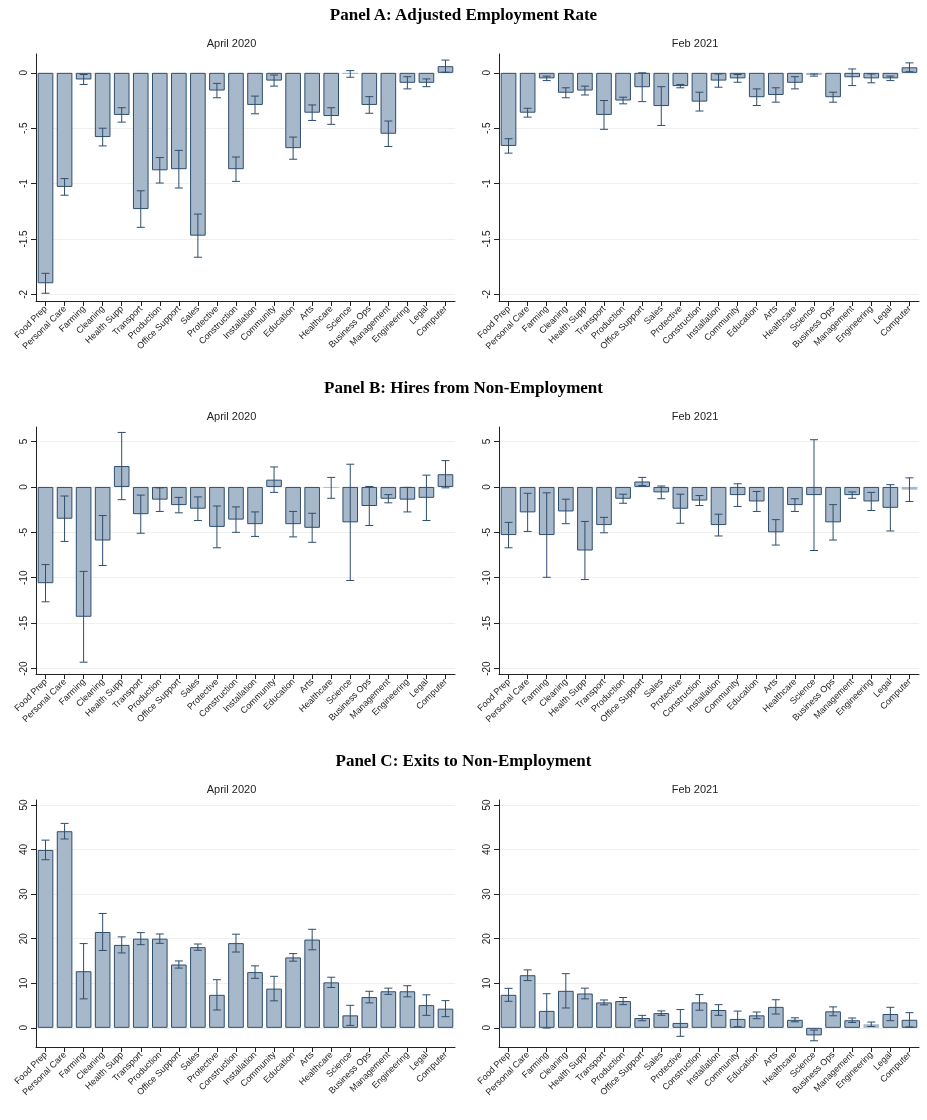 This screenshot has height=1120, width=927. What do you see at coordinates (463, 15) in the screenshot?
I see `text: Panel A: Adjusted Employment Rate` at bounding box center [463, 15].